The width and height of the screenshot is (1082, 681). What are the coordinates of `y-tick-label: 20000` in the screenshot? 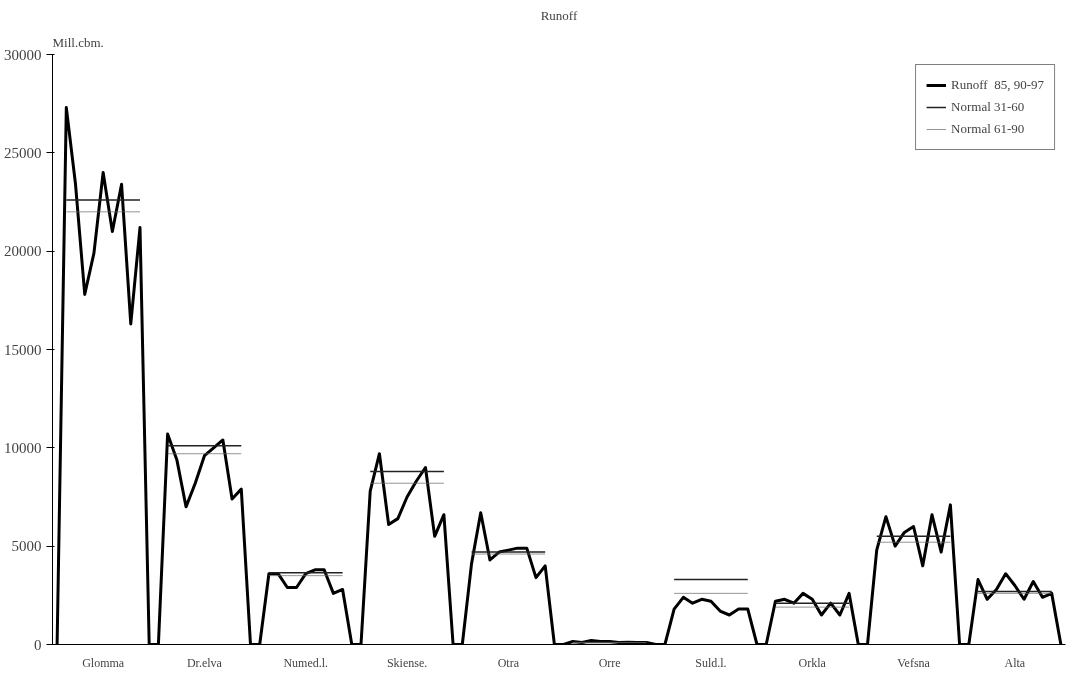 It's located at (23, 251).